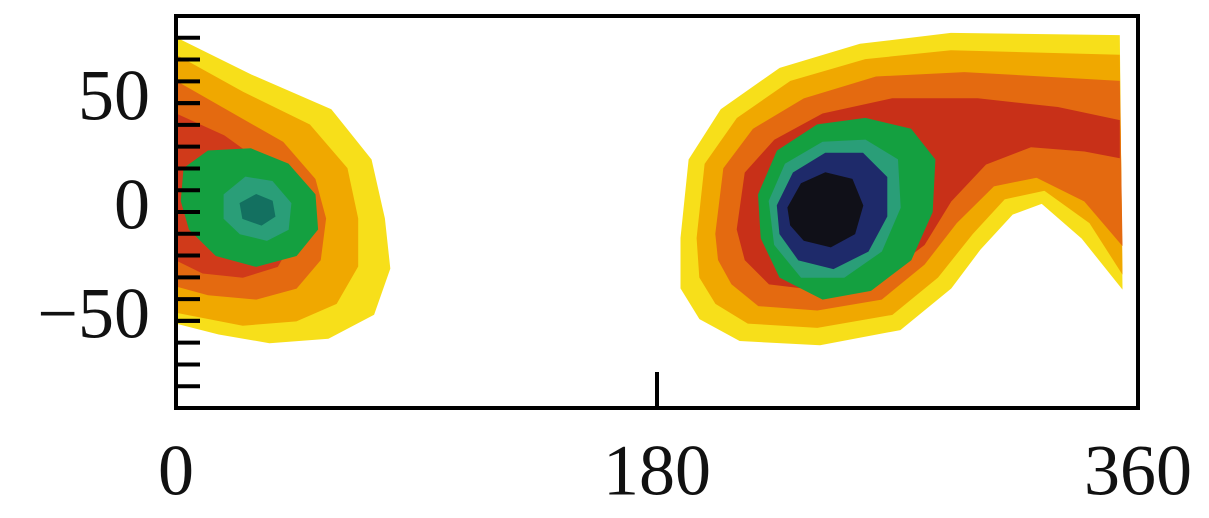 Image resolution: width=1209 pixels, height=518 pixels. I want to click on y-tick-label: 0, so click(132, 205).